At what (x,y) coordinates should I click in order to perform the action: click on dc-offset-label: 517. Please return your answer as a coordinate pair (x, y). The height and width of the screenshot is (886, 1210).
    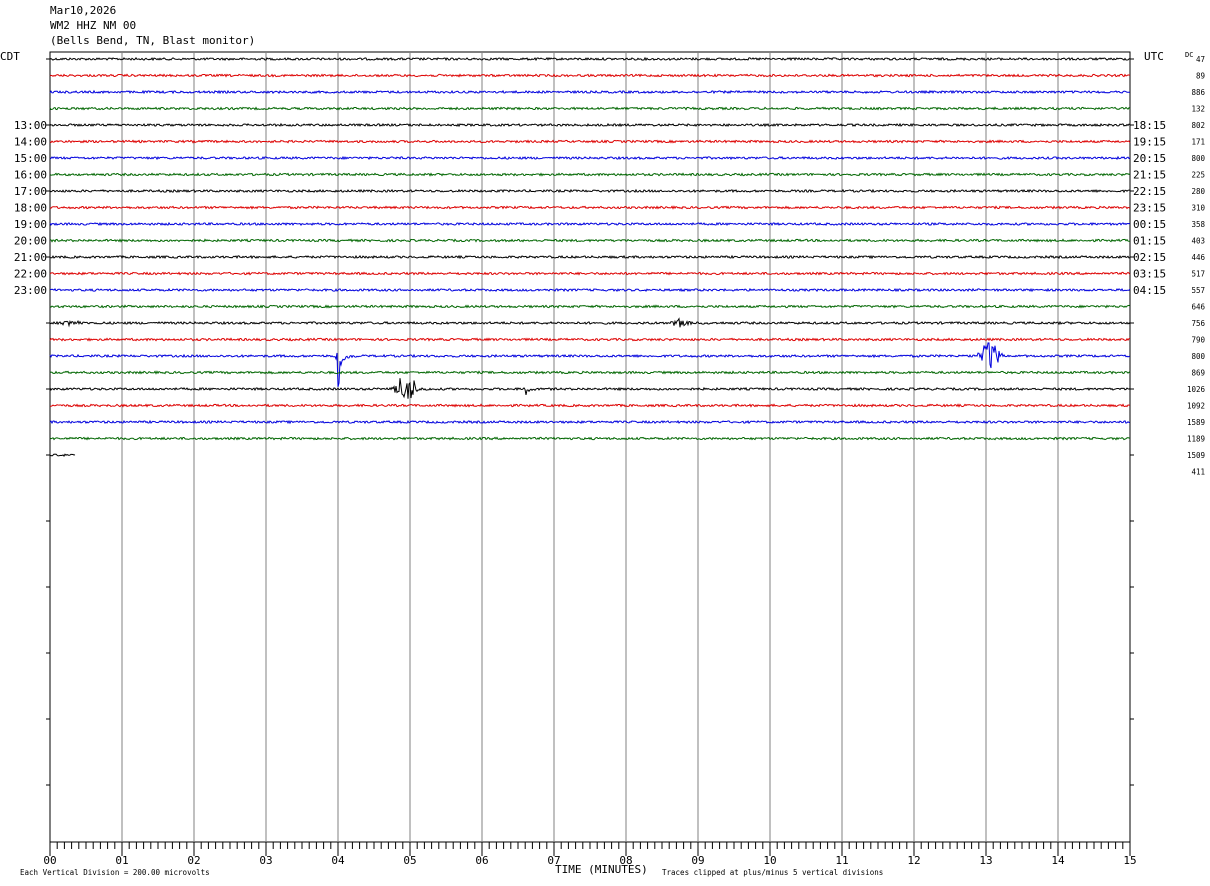
    Looking at the image, I should click on (1198, 274).